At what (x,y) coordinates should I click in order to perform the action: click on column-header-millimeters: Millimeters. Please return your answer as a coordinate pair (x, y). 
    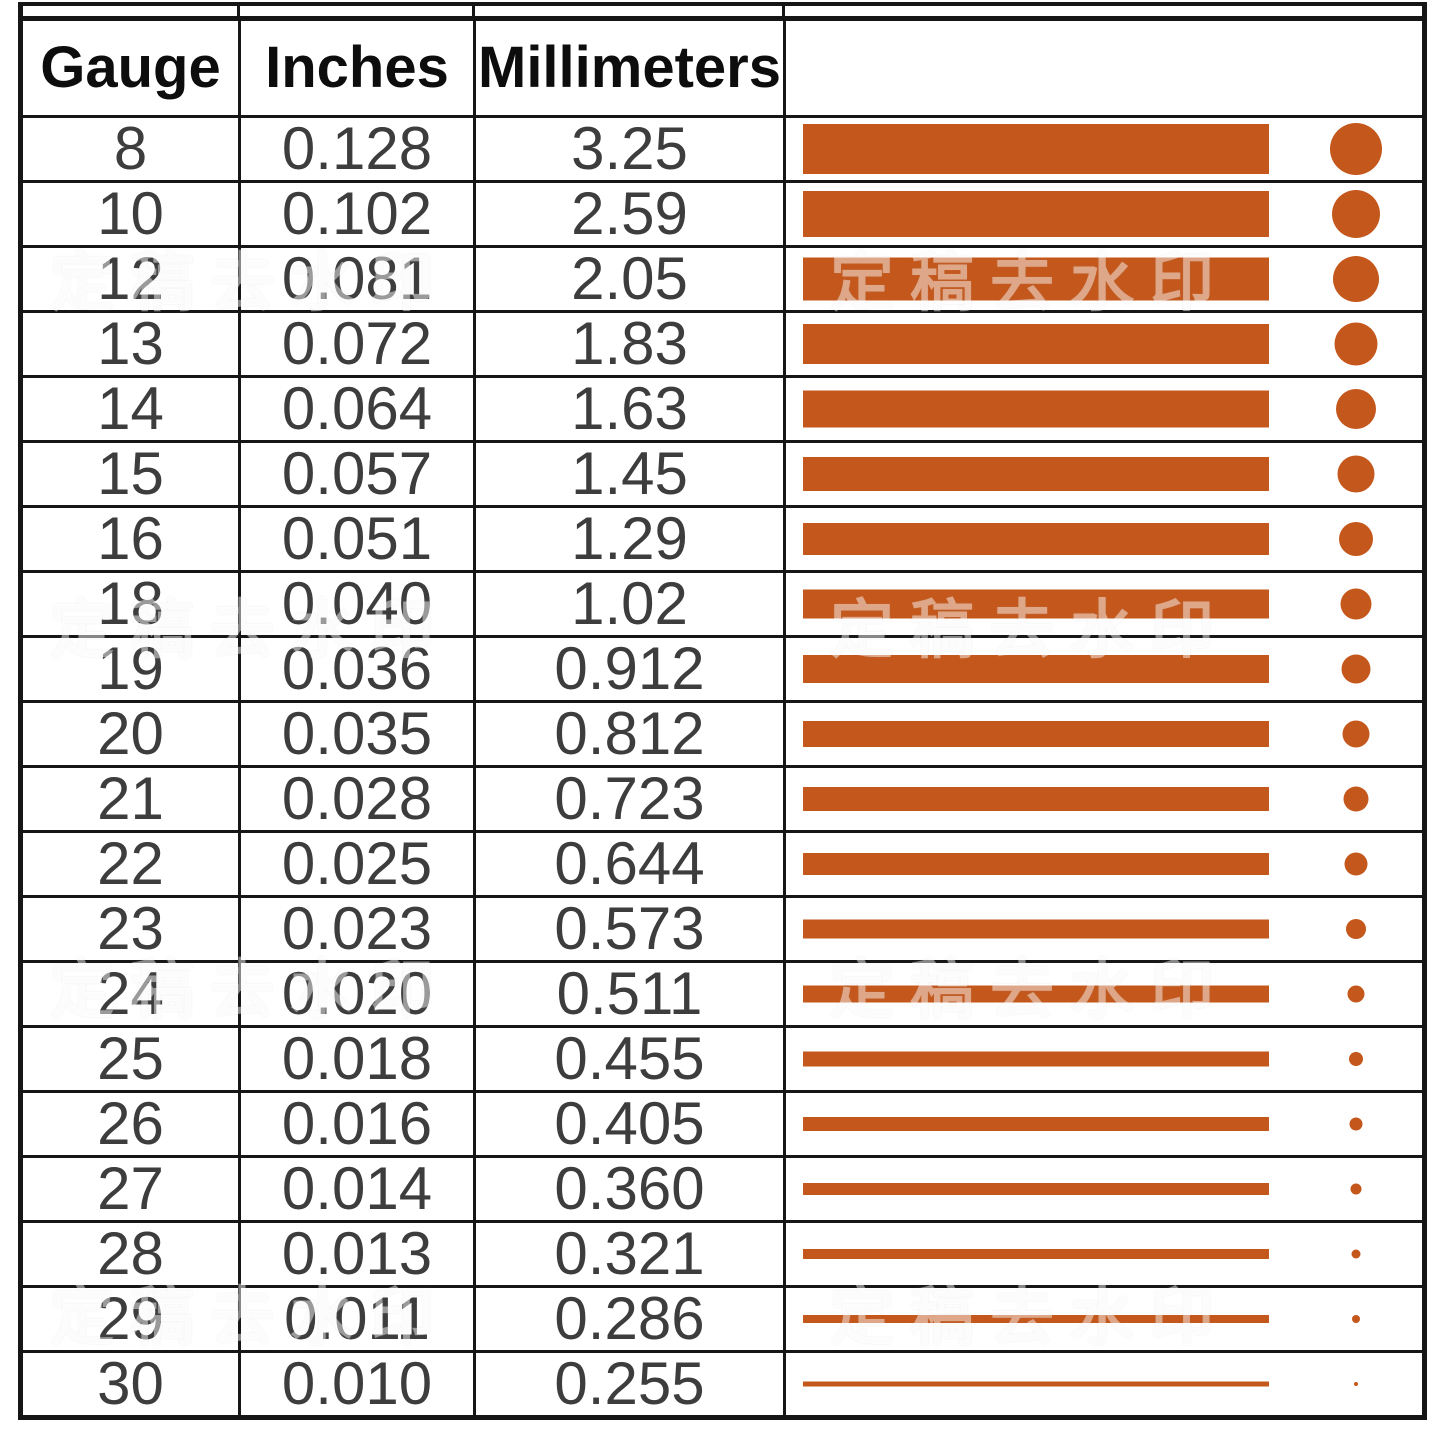
    Looking at the image, I should click on (629, 67).